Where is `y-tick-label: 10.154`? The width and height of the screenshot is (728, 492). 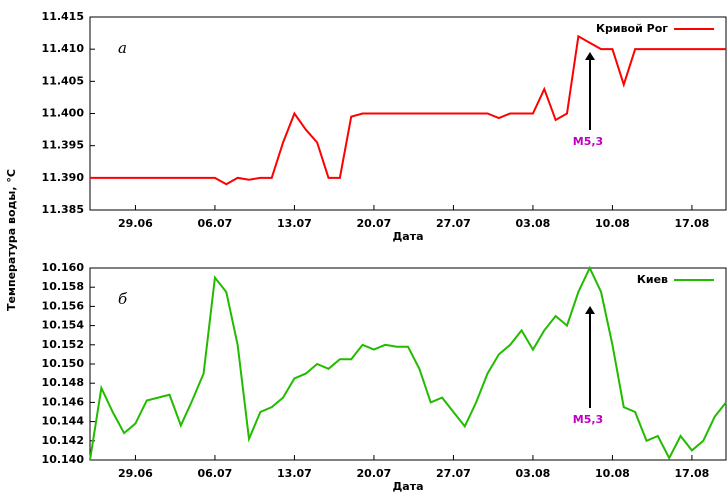
y-tick-label: 10.154 is located at coordinates (63, 325).